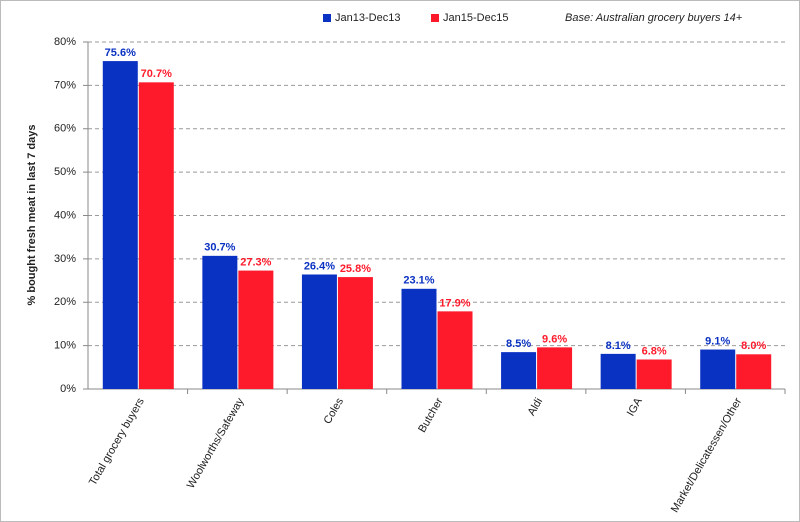  I want to click on data-label: 8.1%, so click(618, 346).